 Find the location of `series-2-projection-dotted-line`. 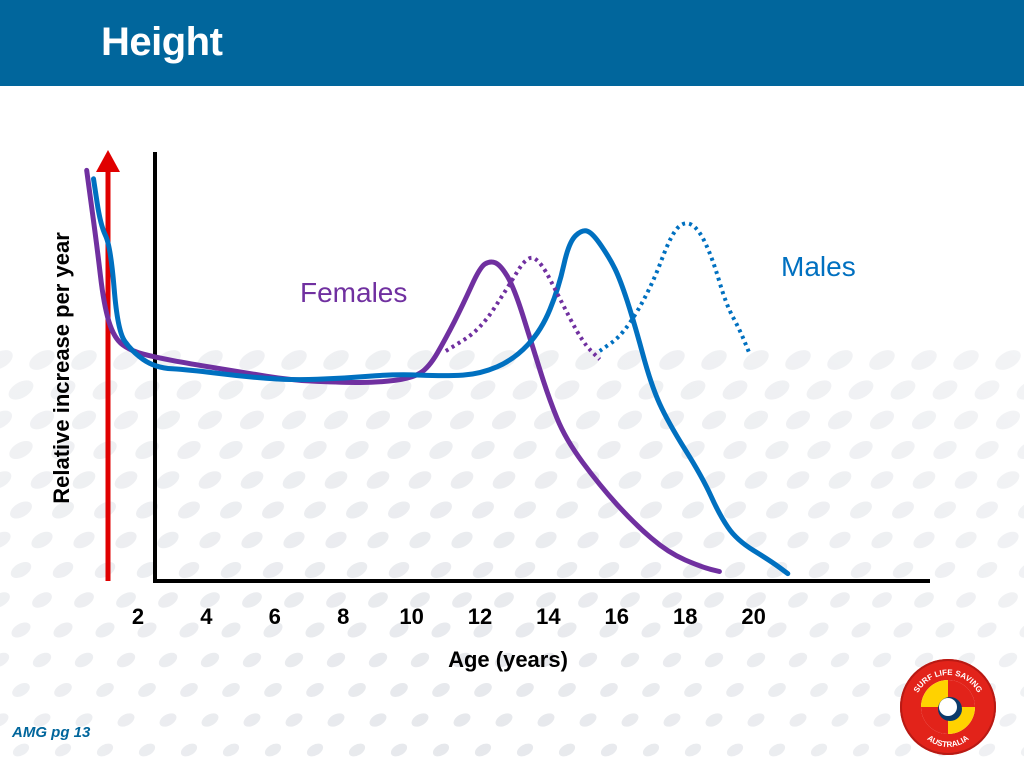

series-2-projection-dotted-line is located at coordinates (523, 308).